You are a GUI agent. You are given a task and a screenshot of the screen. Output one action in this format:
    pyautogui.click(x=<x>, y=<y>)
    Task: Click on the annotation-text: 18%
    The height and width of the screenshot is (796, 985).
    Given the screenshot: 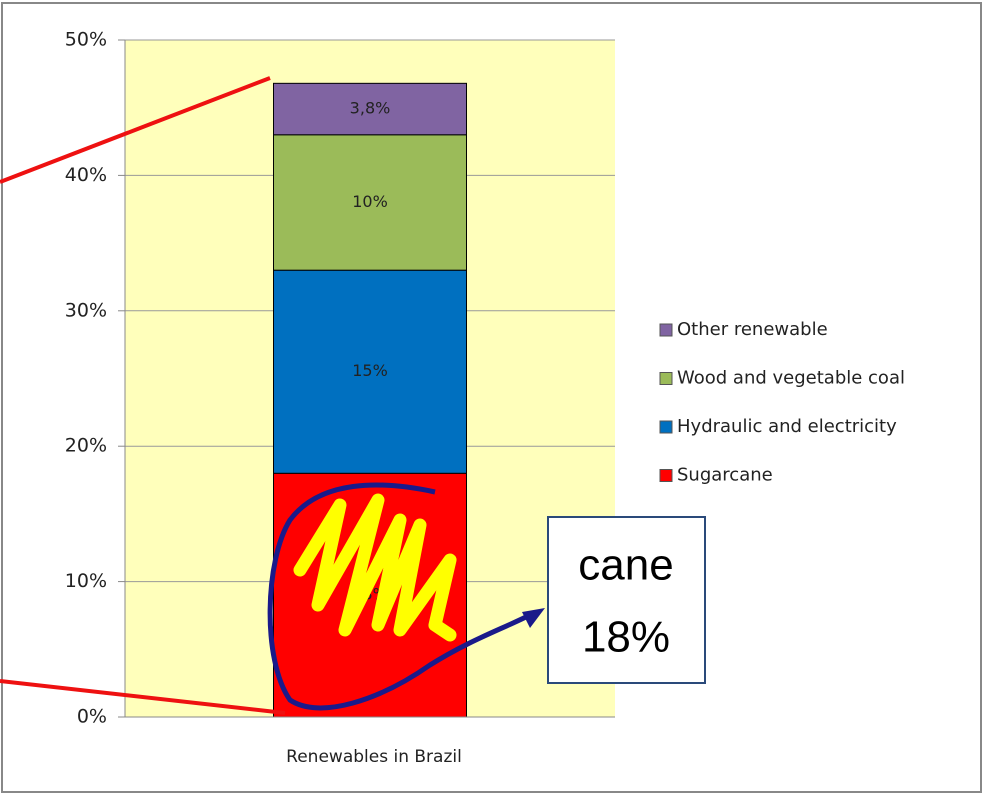 What is the action you would take?
    pyautogui.click(x=626, y=637)
    